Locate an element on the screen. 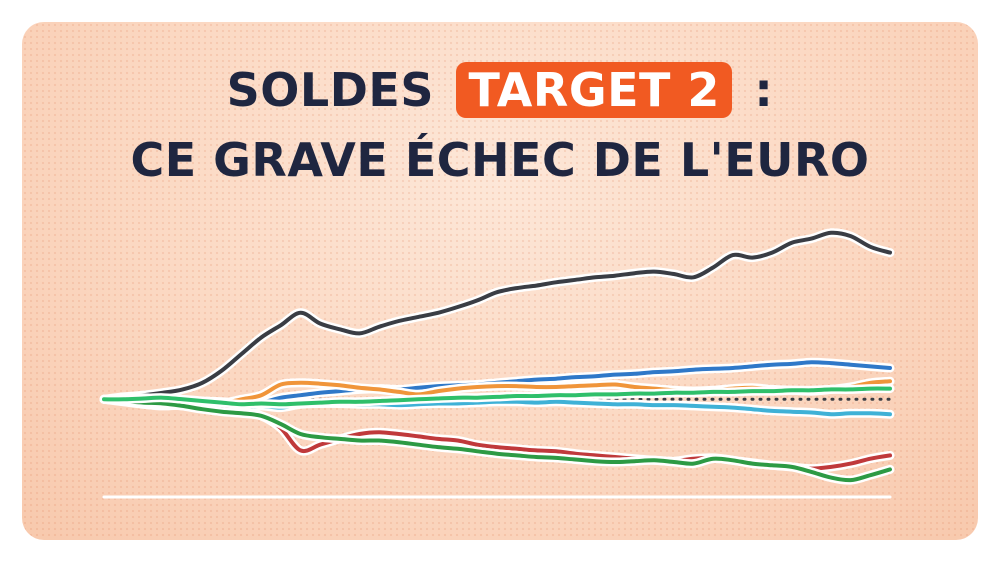  headline-word-soldes: SOLDES is located at coordinates (330, 90).